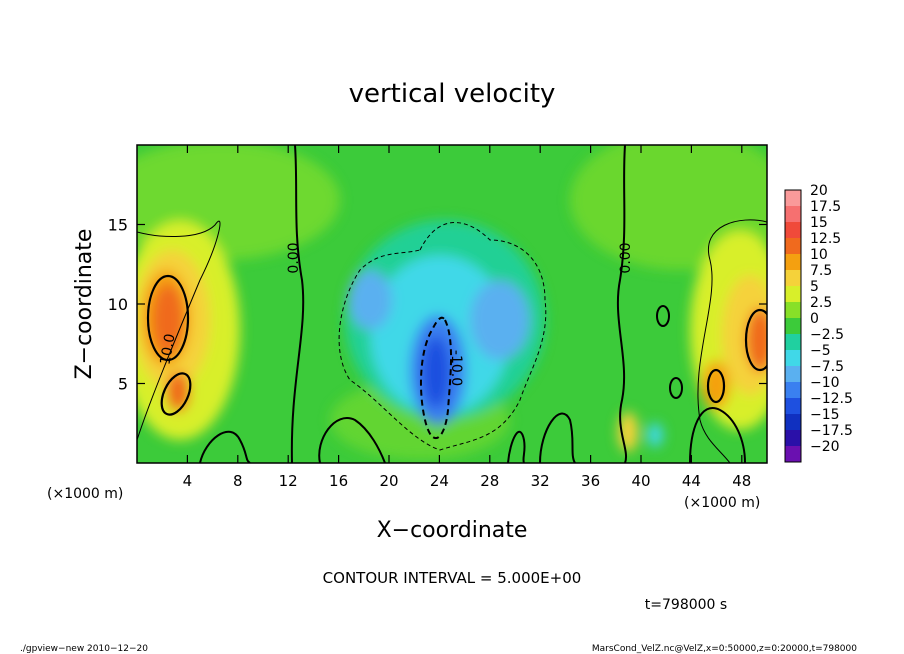 The height and width of the screenshot is (654, 904). Describe the element at coordinates (238, 481) in the screenshot. I see `x-tick-label: 8` at that location.